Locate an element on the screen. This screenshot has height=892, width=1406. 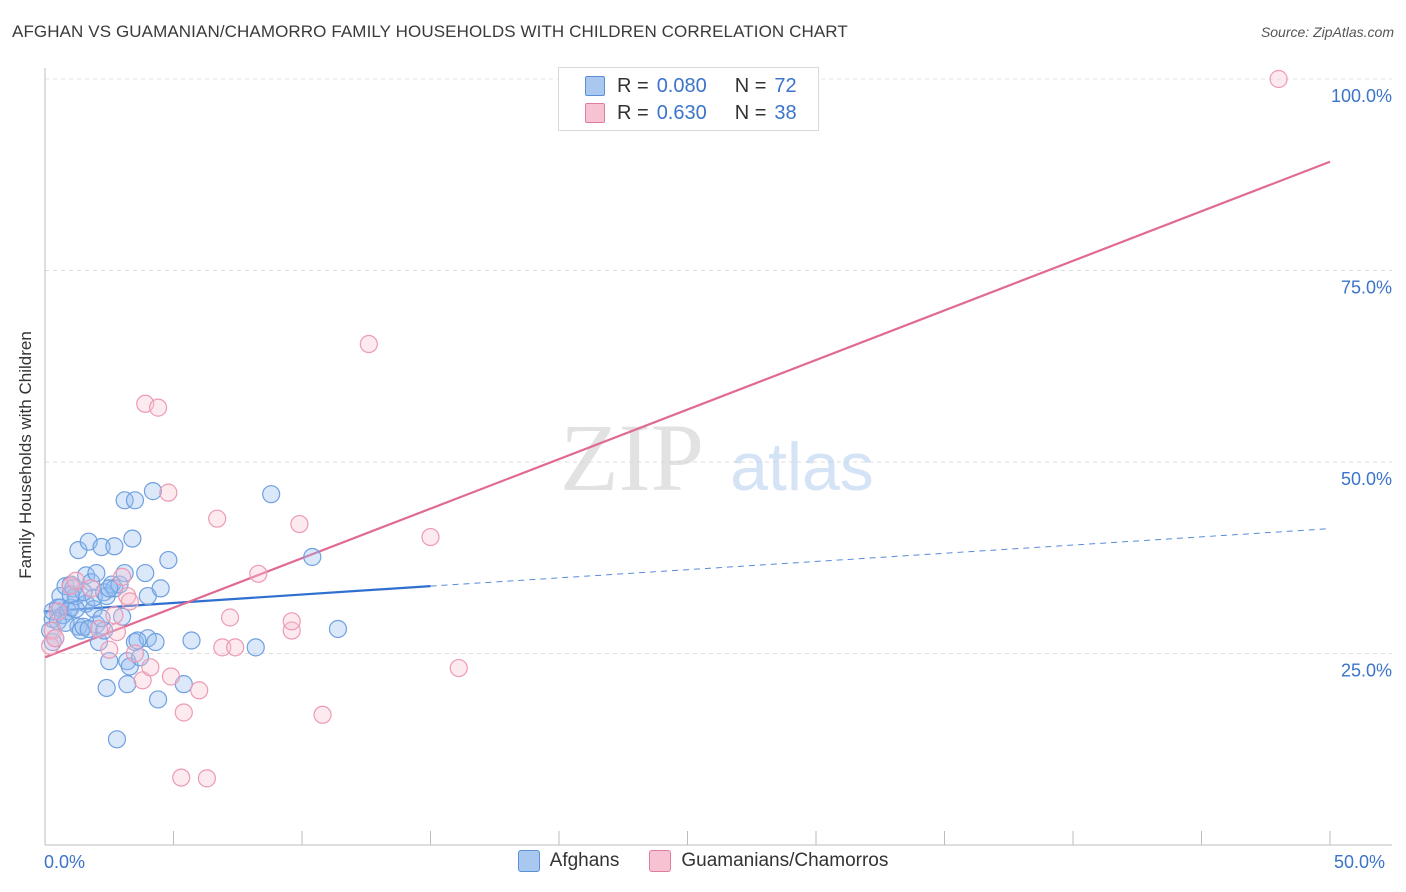
y-tick-label: 75.0% is located at coordinates (1366, 288).